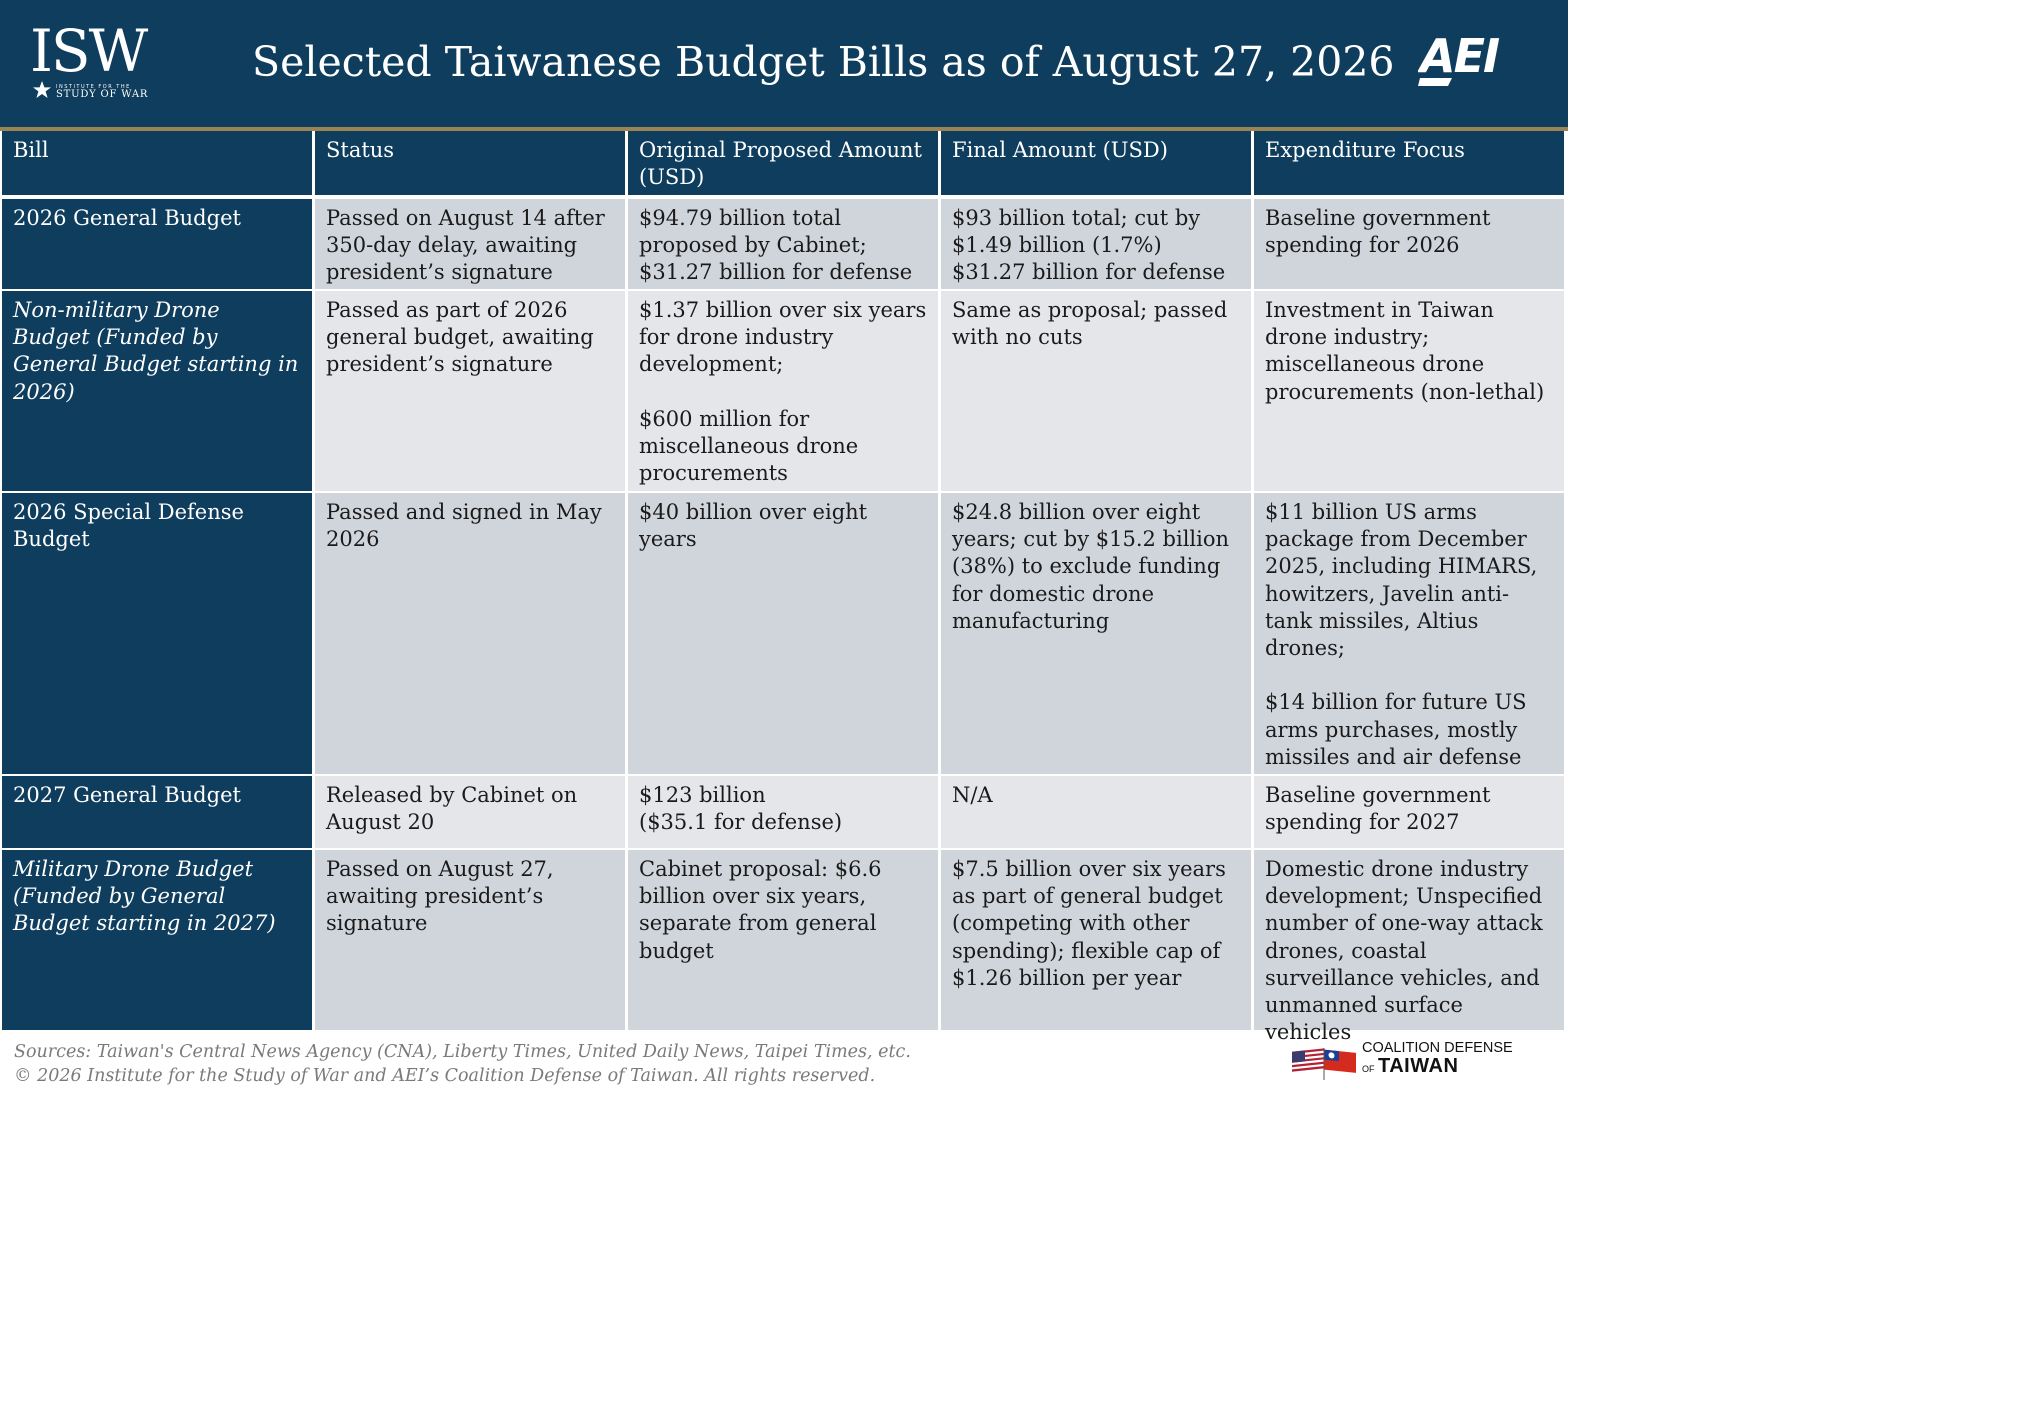 The height and width of the screenshot is (1412, 2021). What do you see at coordinates (1324, 1064) in the screenshot?
I see `flags-icon` at bounding box center [1324, 1064].